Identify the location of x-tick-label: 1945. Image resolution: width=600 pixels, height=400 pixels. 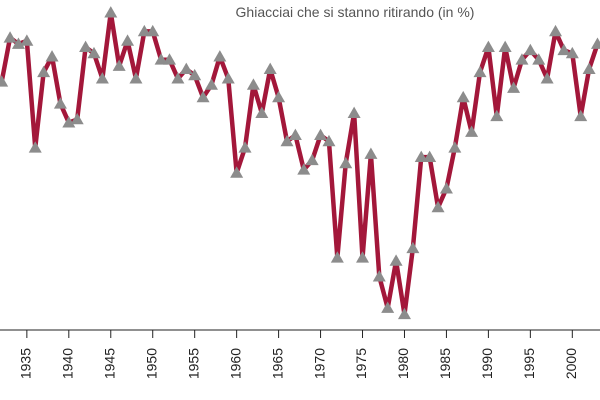
(109, 363).